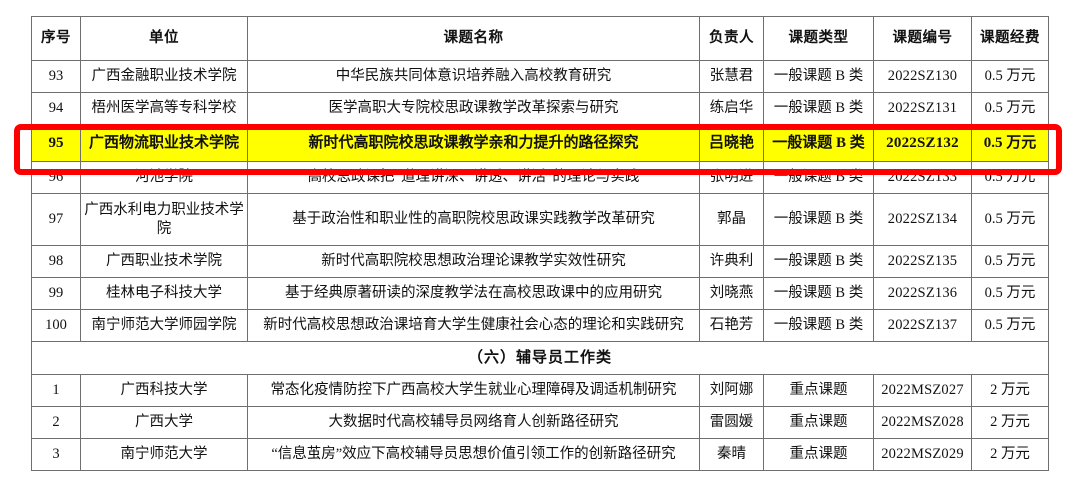 Image resolution: width=1080 pixels, height=496 pixels. I want to click on column-header-person: 负责人, so click(731, 38).